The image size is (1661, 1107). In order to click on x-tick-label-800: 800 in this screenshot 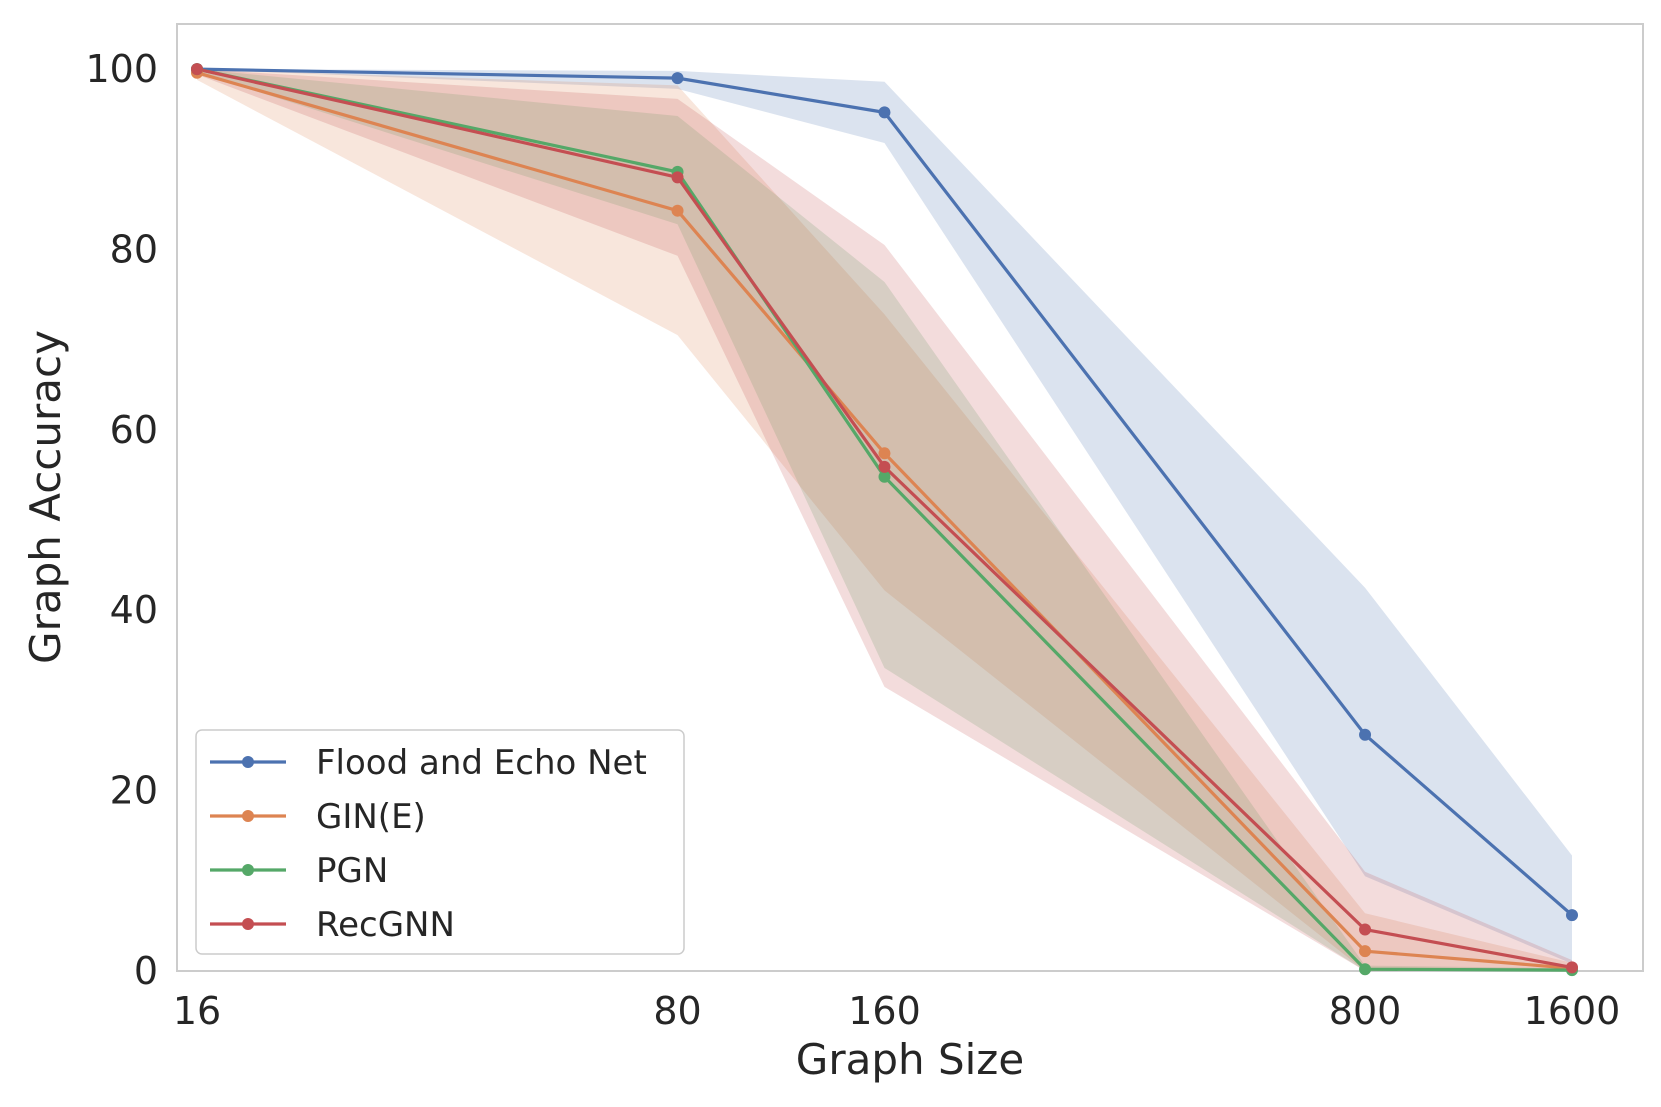, I will do `click(1365, 1011)`.